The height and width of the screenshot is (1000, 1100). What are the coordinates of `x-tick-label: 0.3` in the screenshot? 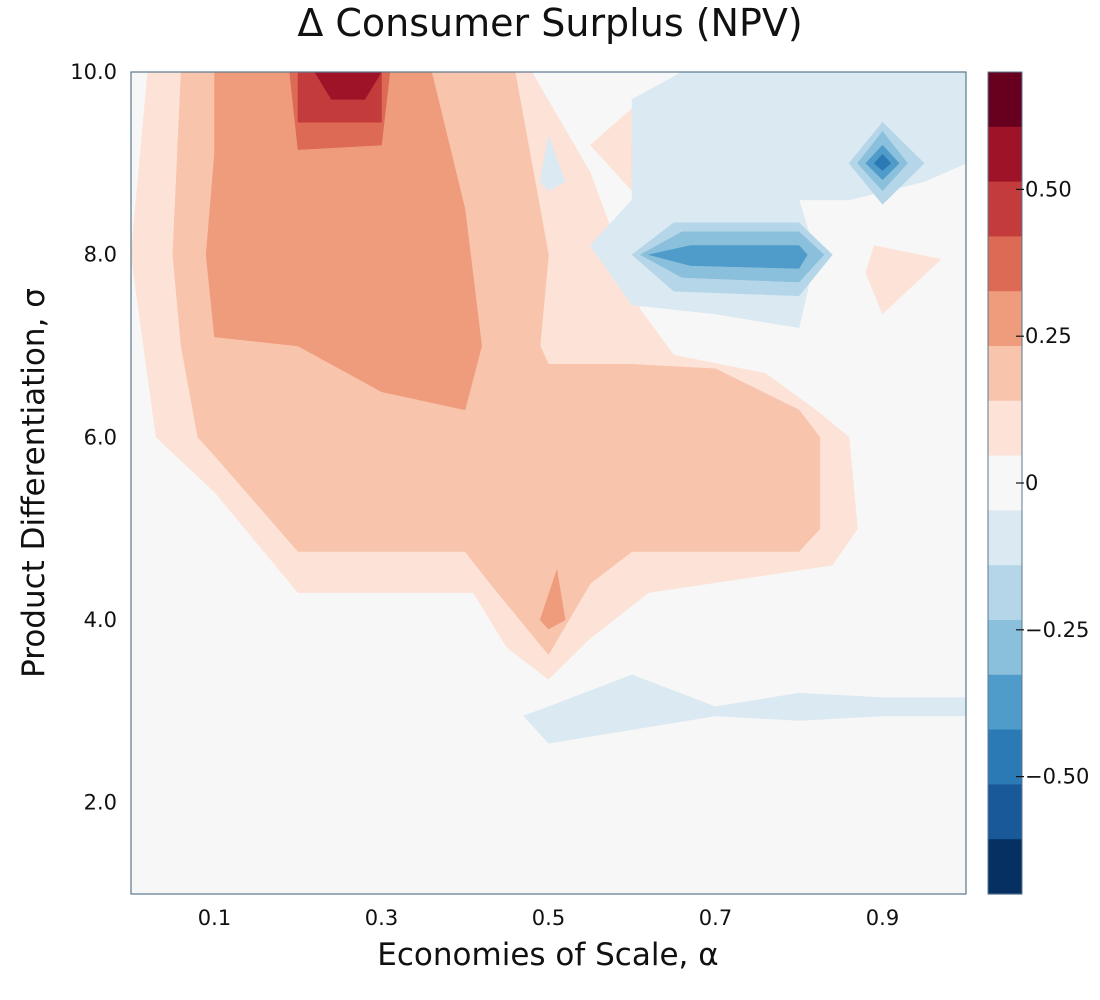 It's located at (381, 918).